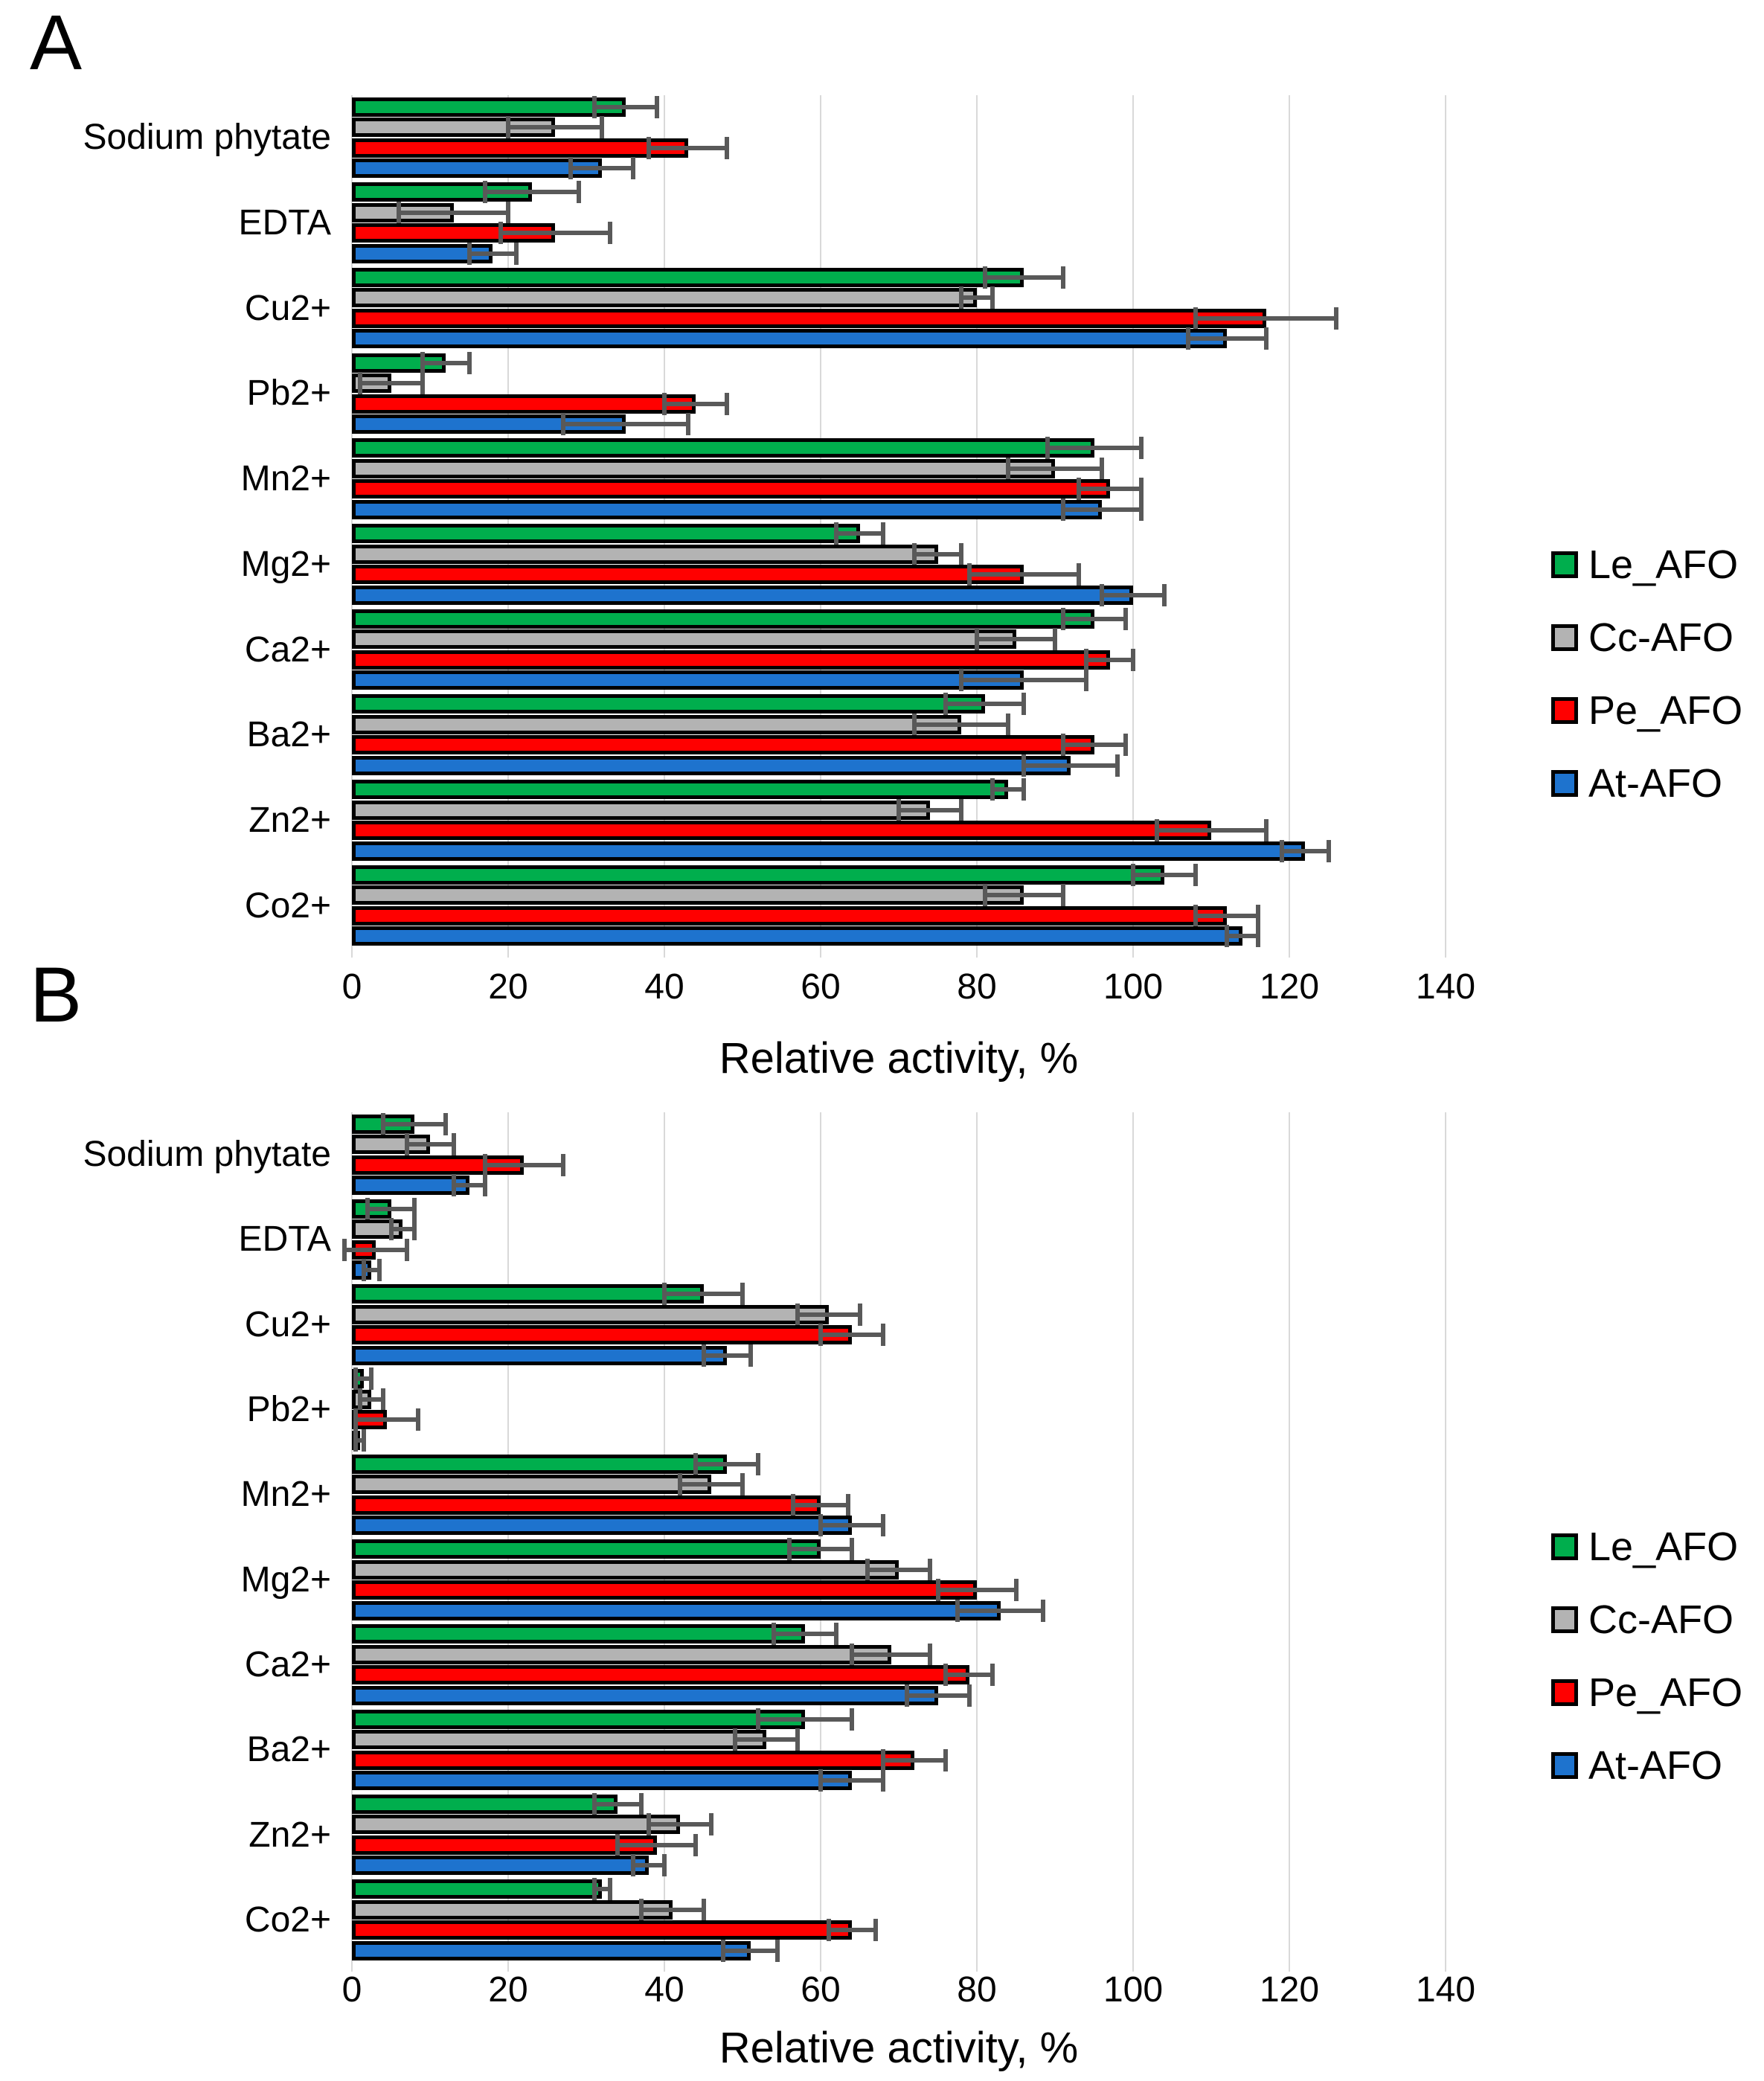 The height and width of the screenshot is (2081, 1764). Describe the element at coordinates (285, 1579) in the screenshot. I see `category-label: Mg2+` at that location.